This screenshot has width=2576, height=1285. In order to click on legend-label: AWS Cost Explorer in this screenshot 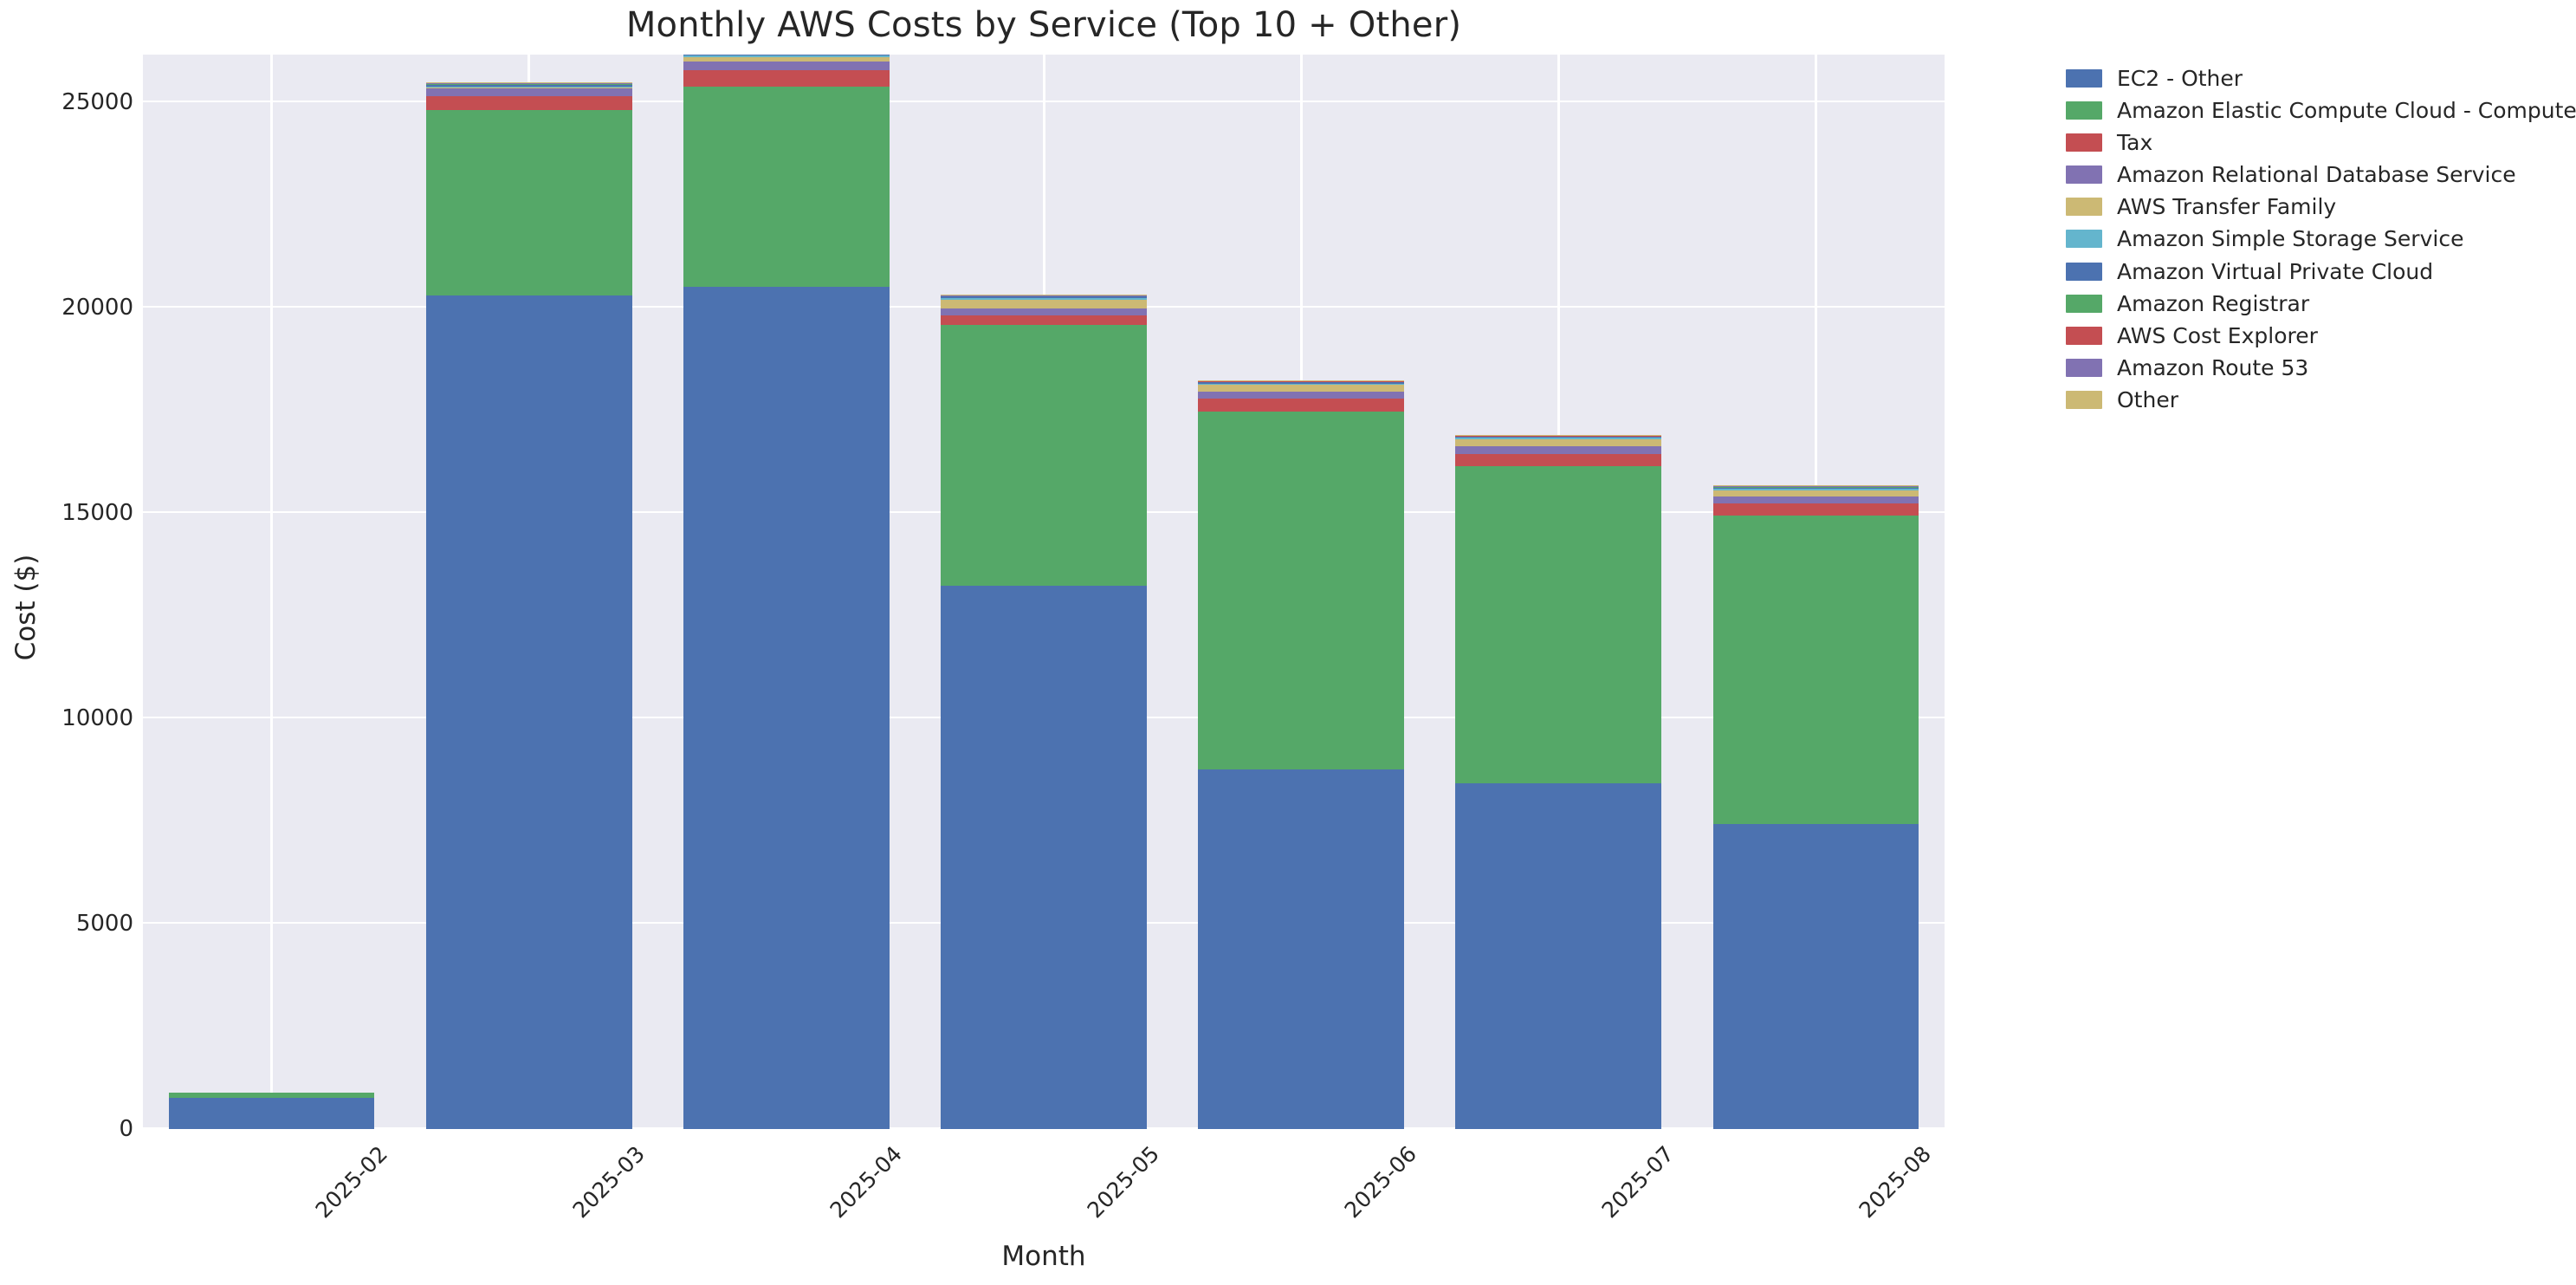, I will do `click(2217, 335)`.